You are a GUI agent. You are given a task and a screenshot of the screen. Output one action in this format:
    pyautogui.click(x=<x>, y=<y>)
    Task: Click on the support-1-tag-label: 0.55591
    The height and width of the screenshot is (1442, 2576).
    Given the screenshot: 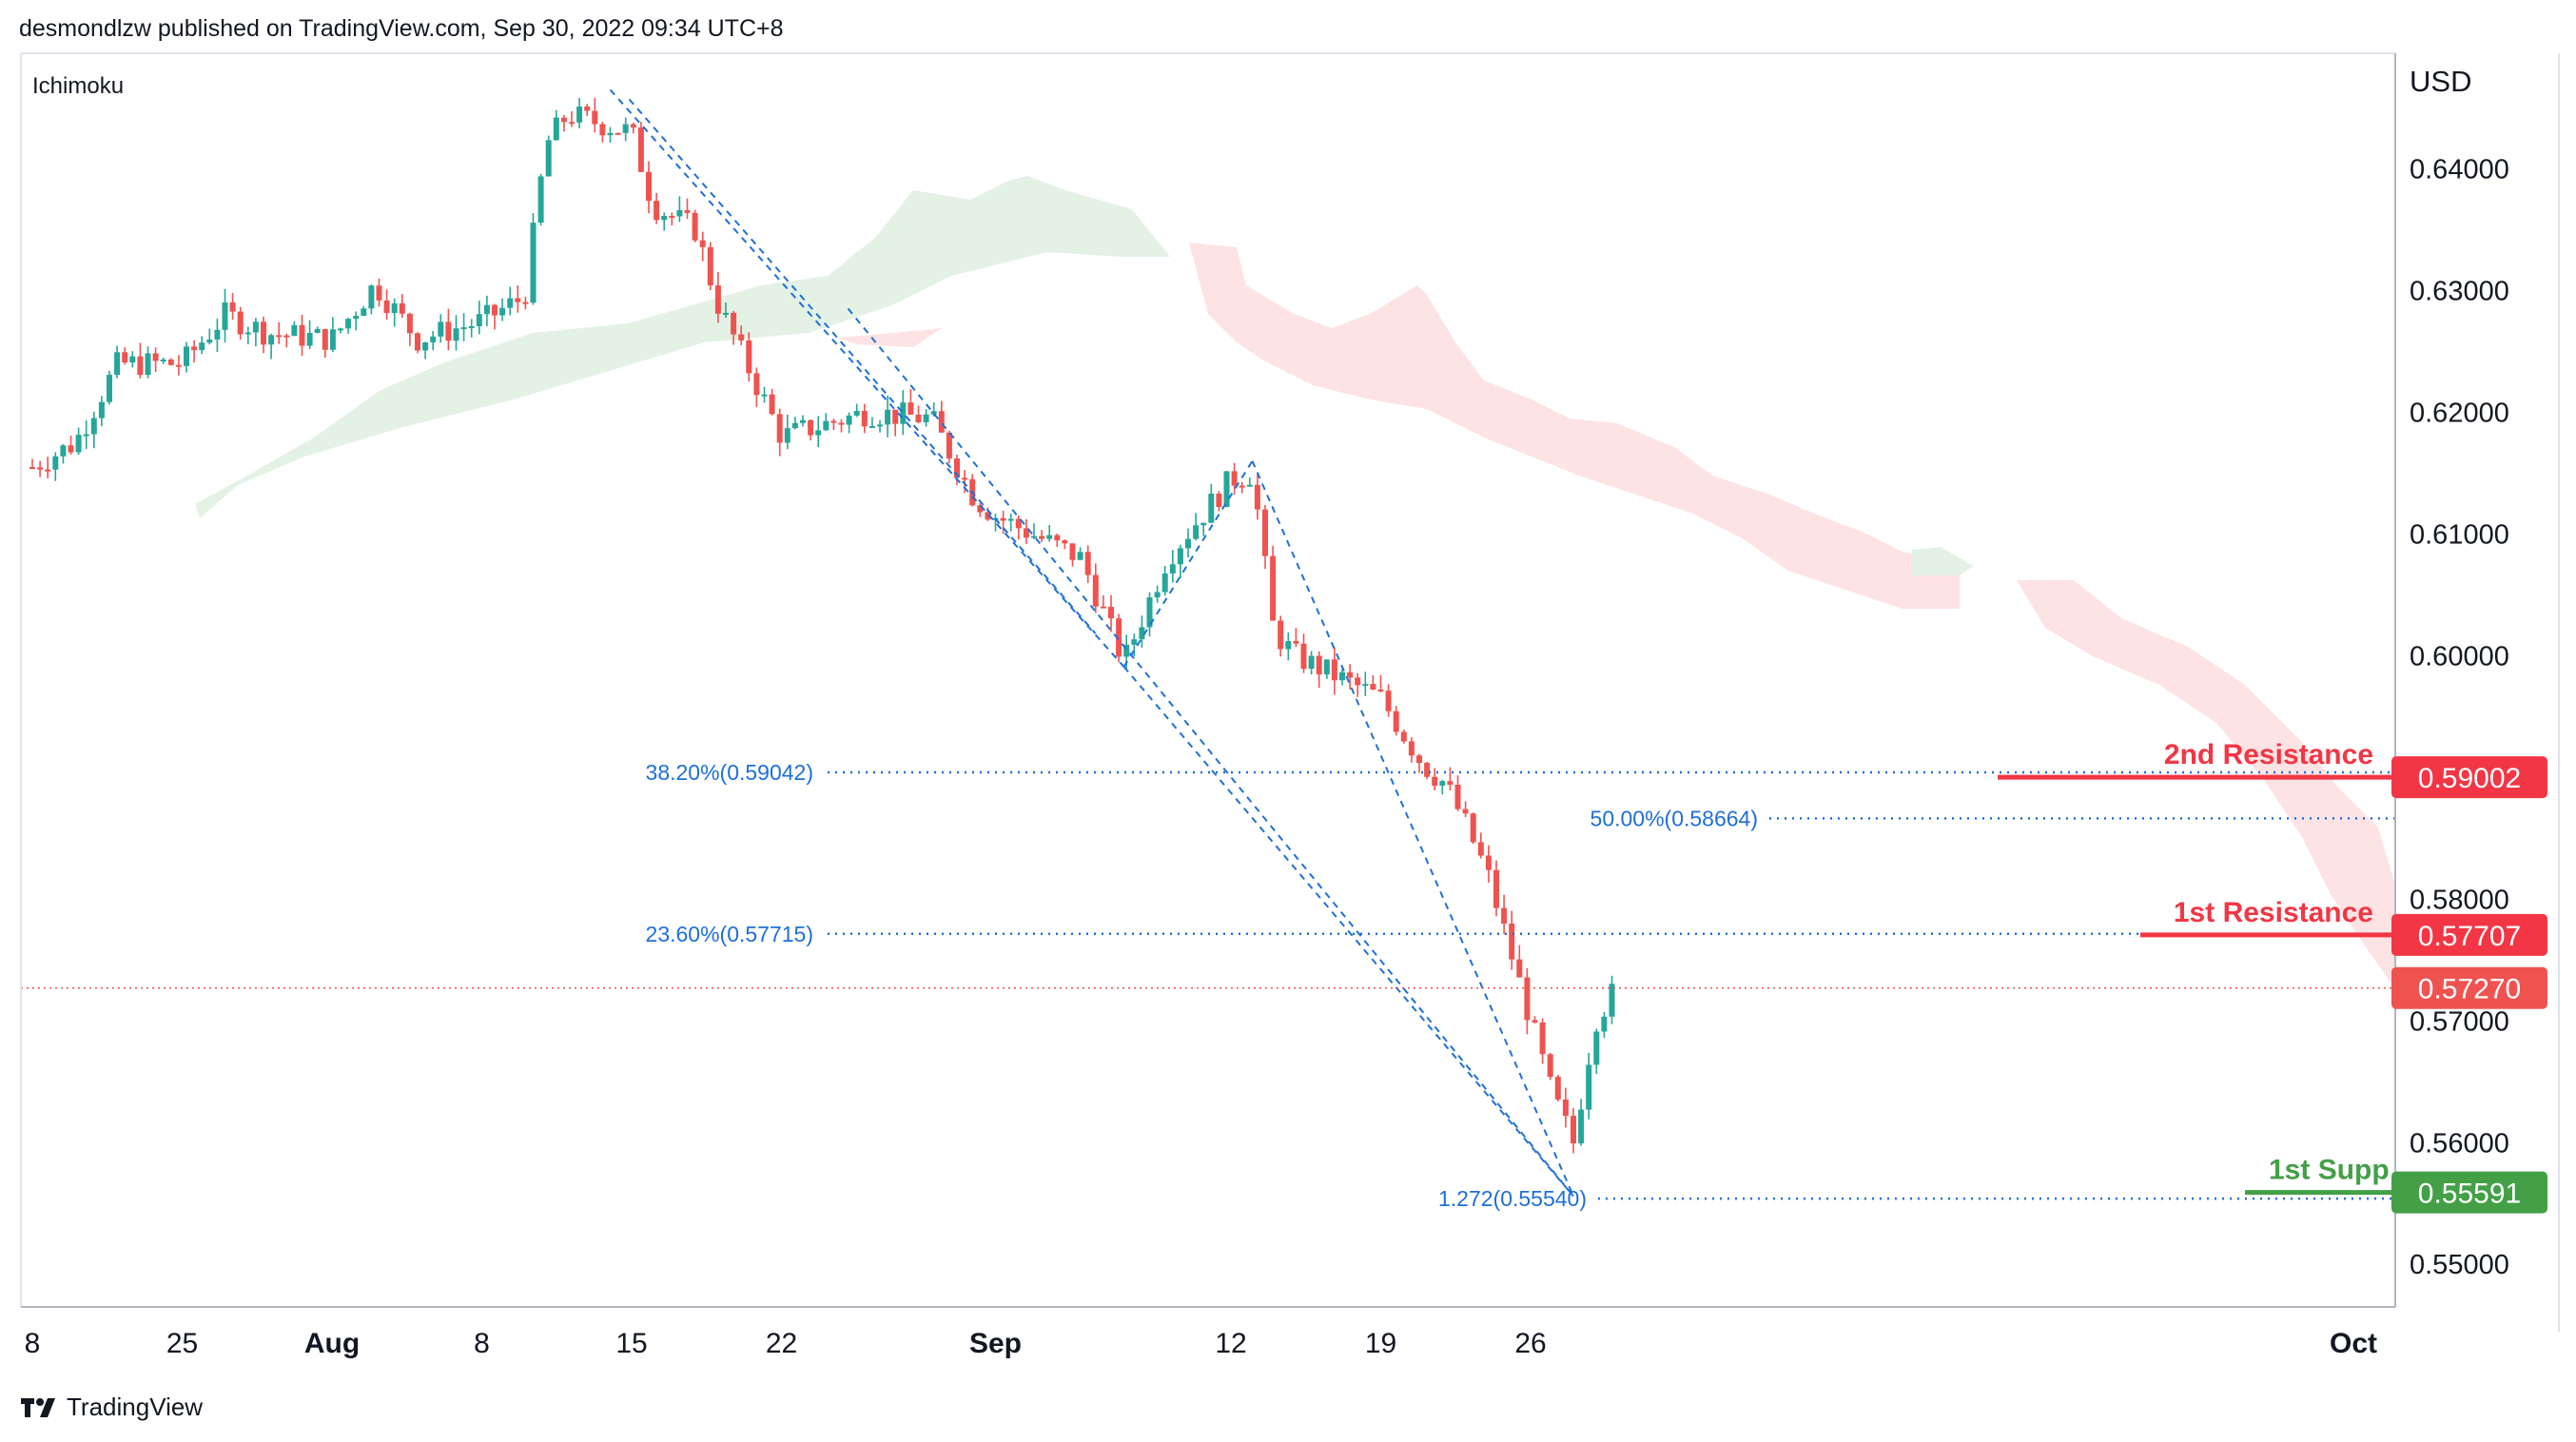 What is the action you would take?
    pyautogui.click(x=2469, y=1194)
    